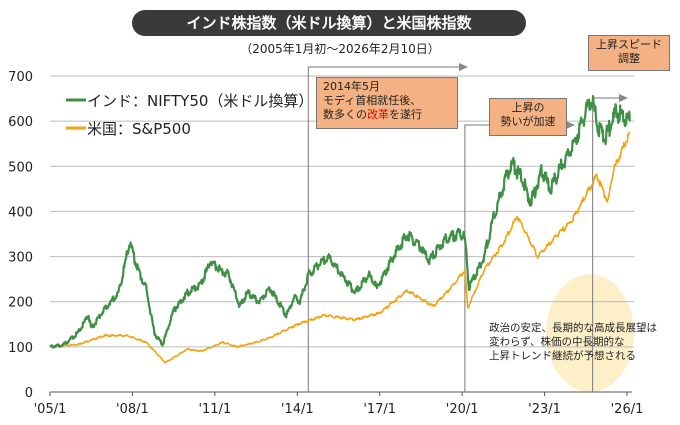  I want to click on chart-subtitle: （2005年1月初～2026年2月10日）, so click(340, 49).